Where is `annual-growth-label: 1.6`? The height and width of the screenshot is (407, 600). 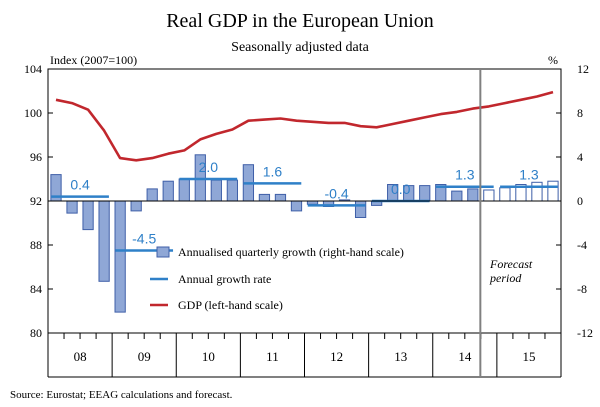 annual-growth-label: 1.6 is located at coordinates (273, 171).